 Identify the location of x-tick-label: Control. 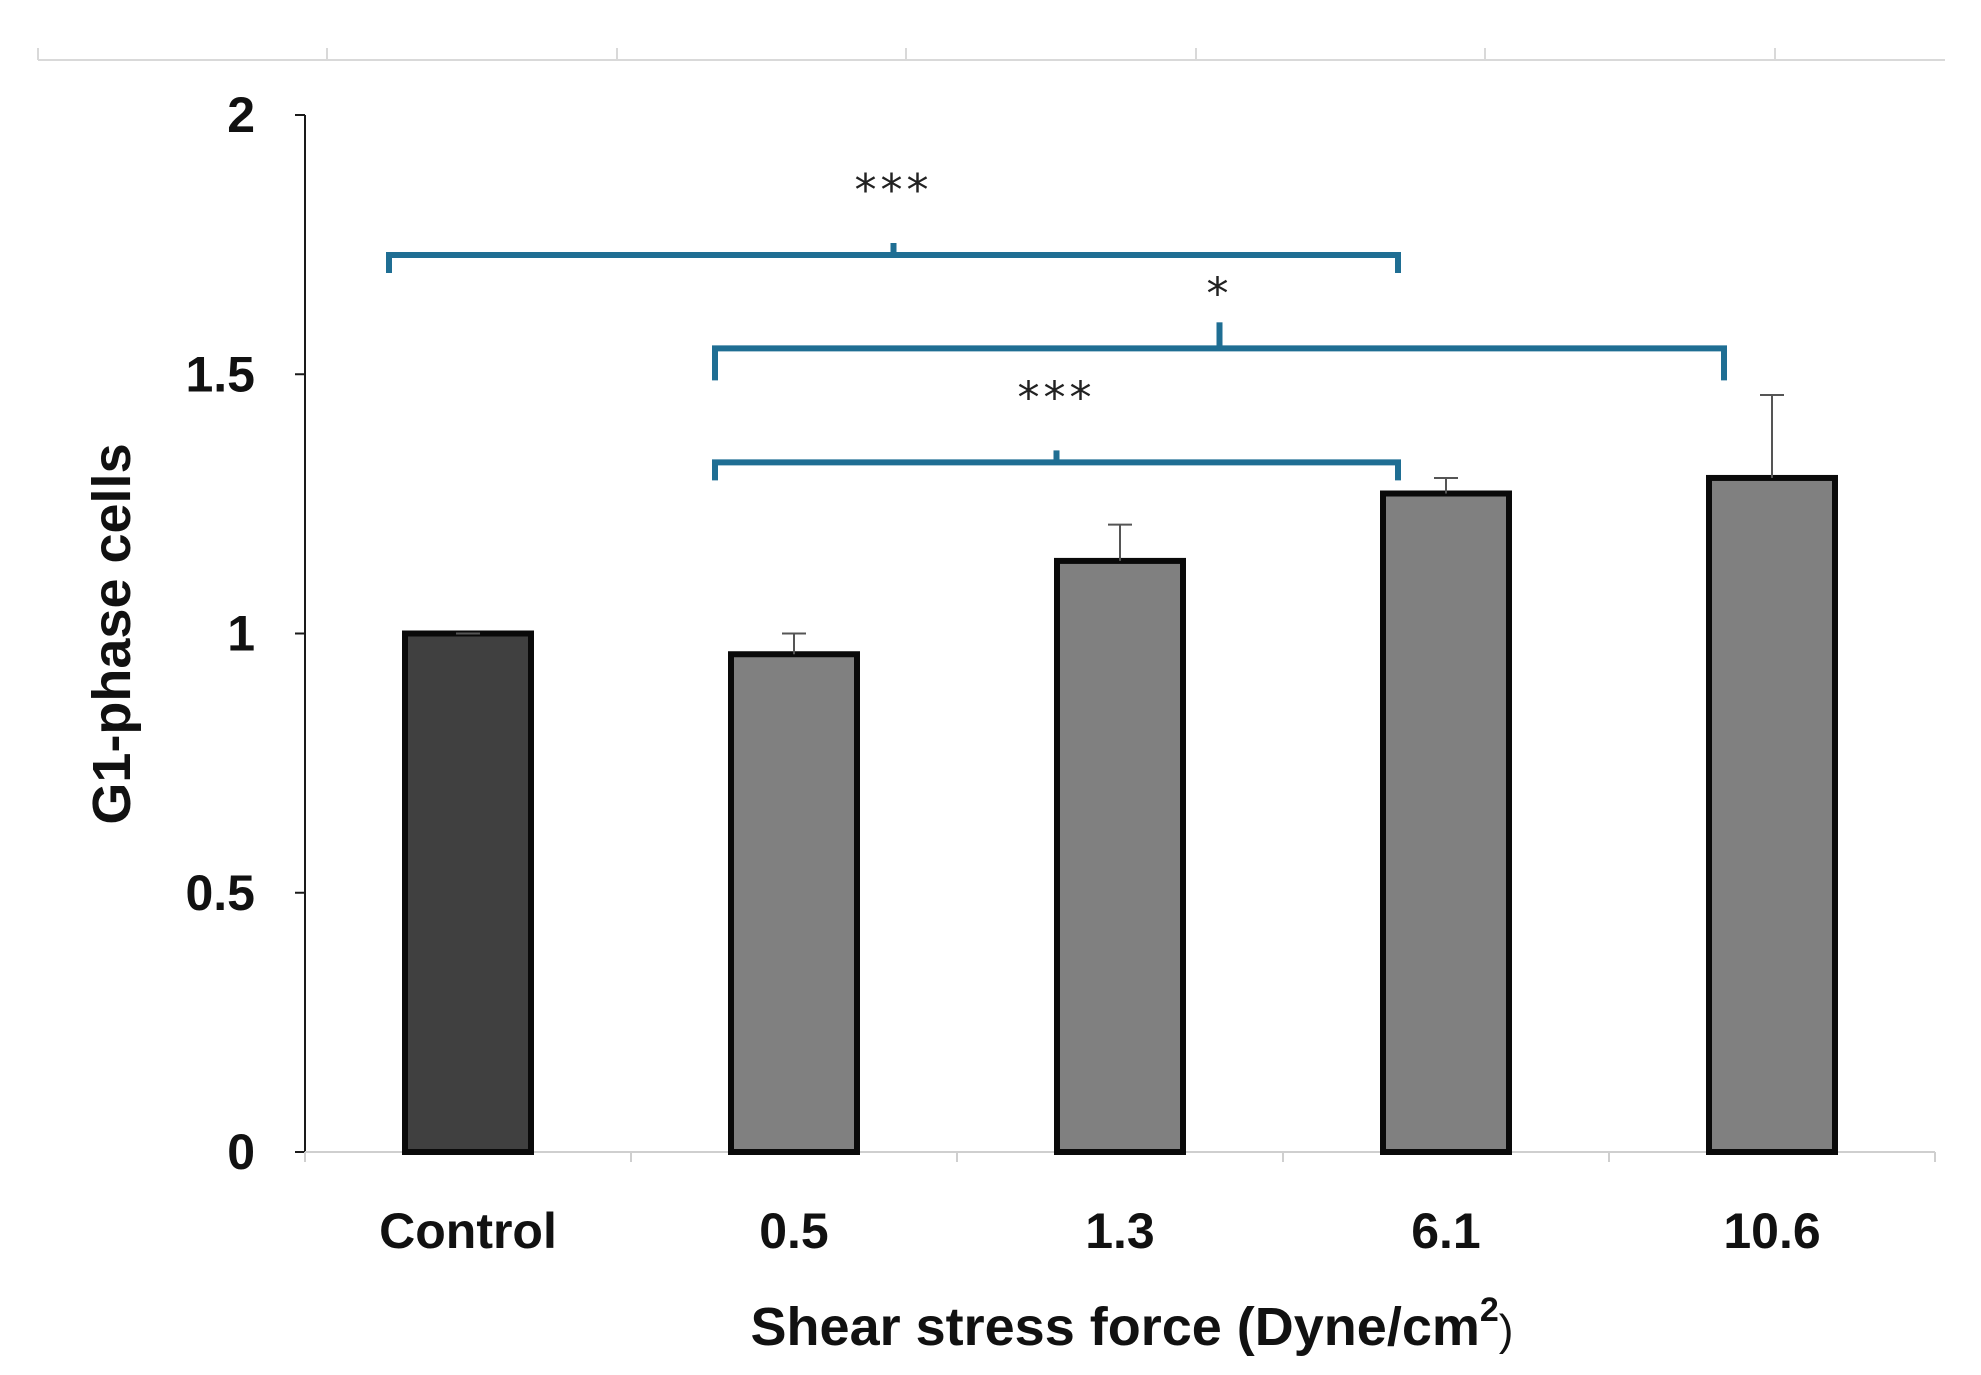
(468, 1231).